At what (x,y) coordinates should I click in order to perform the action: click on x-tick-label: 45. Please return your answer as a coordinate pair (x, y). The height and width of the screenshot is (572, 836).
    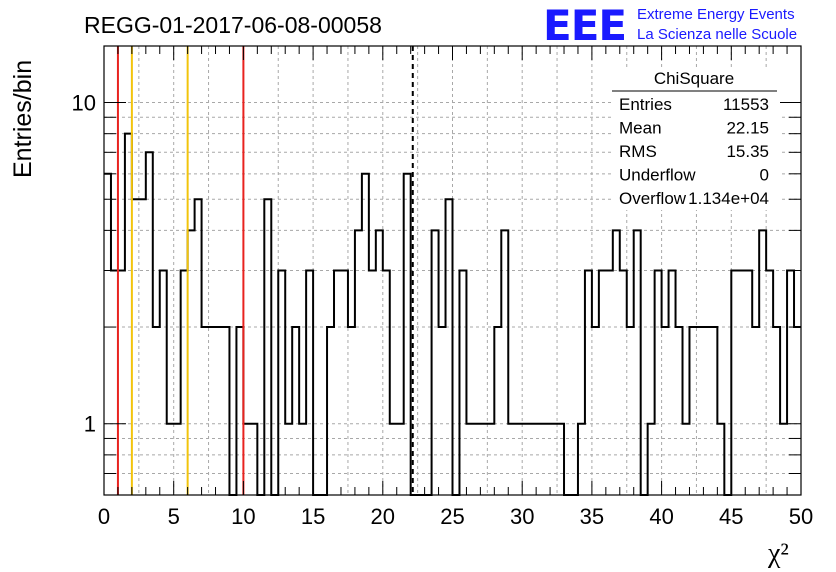
    Looking at the image, I should click on (731, 516).